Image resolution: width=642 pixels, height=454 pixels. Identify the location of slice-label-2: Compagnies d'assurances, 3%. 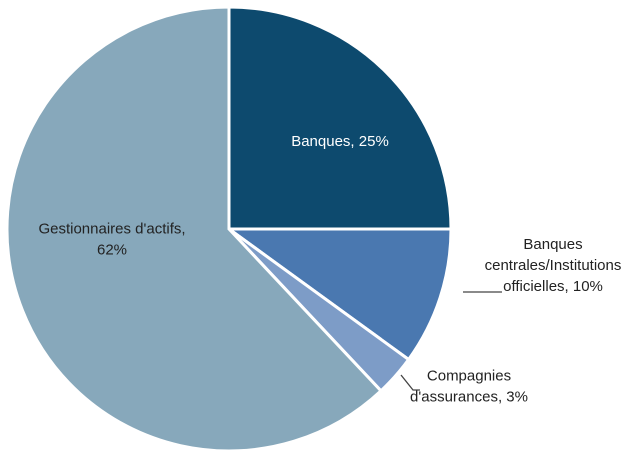
(469, 387).